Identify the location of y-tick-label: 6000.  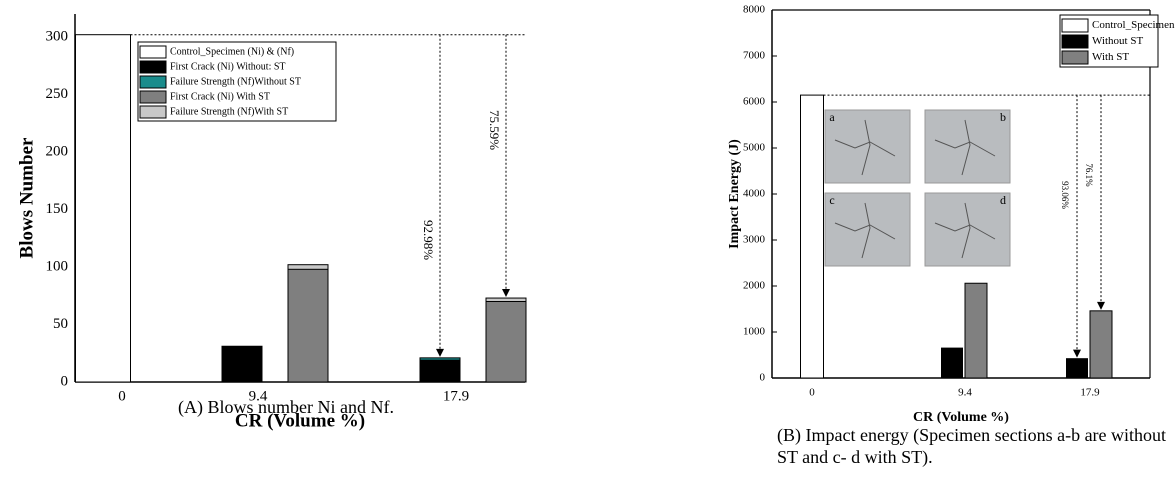
(754, 102).